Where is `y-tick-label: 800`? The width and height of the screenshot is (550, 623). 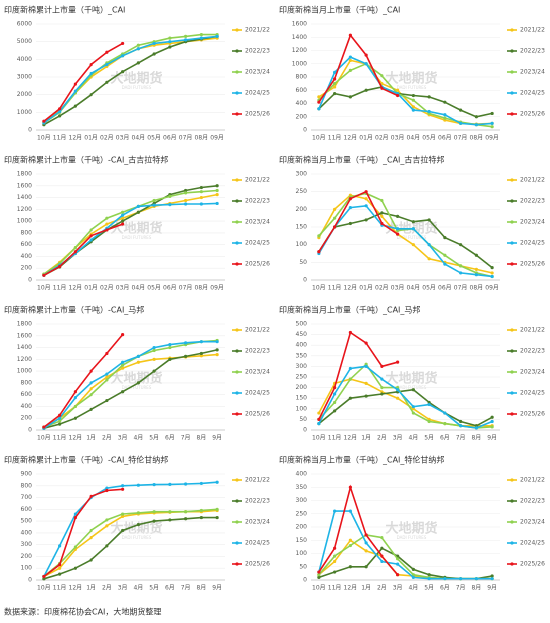
y-tick-label: 800 is located at coordinates (27, 382).